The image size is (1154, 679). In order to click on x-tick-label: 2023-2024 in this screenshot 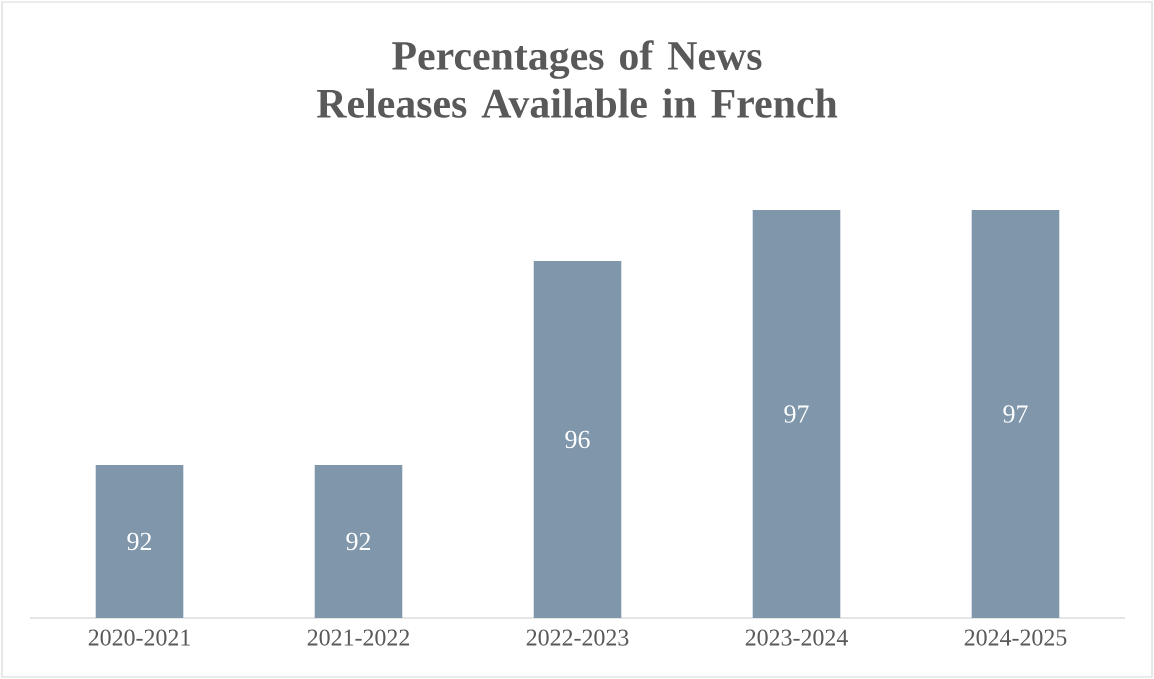, I will do `click(796, 637)`.